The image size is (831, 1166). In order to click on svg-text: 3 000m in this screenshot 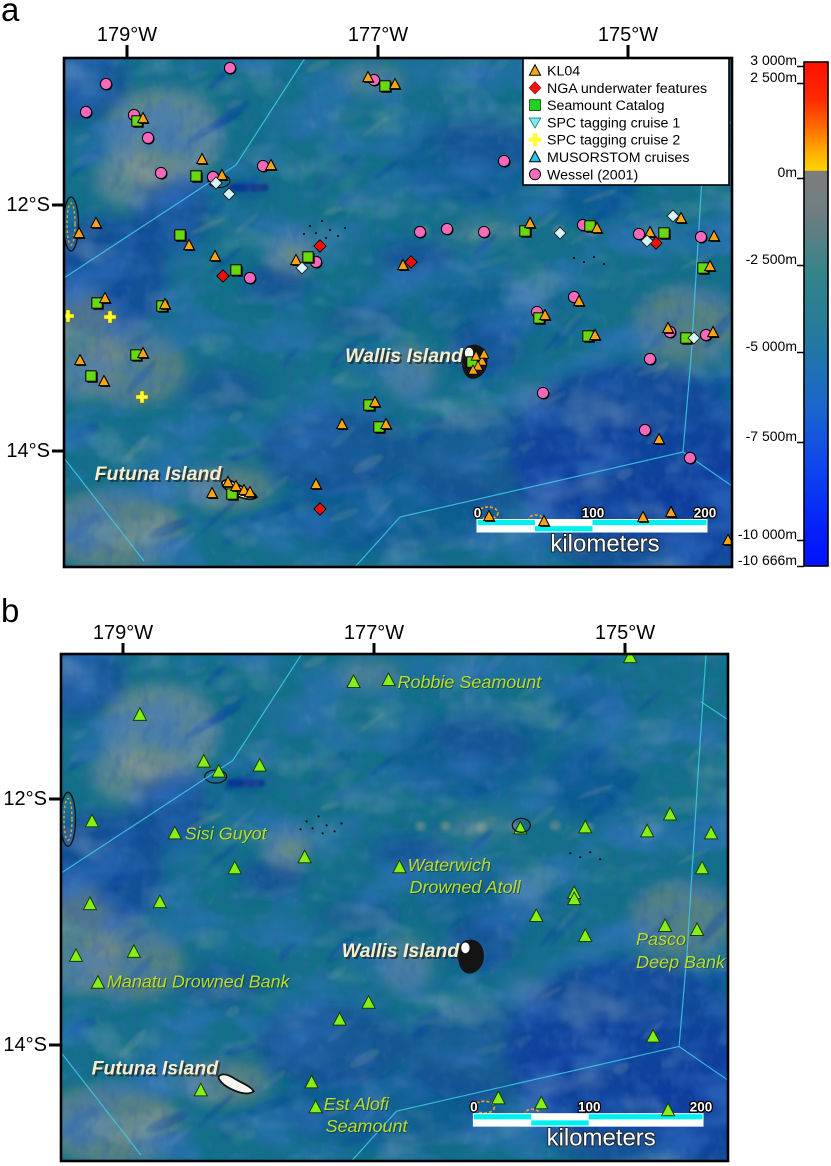, I will do `click(773, 60)`.